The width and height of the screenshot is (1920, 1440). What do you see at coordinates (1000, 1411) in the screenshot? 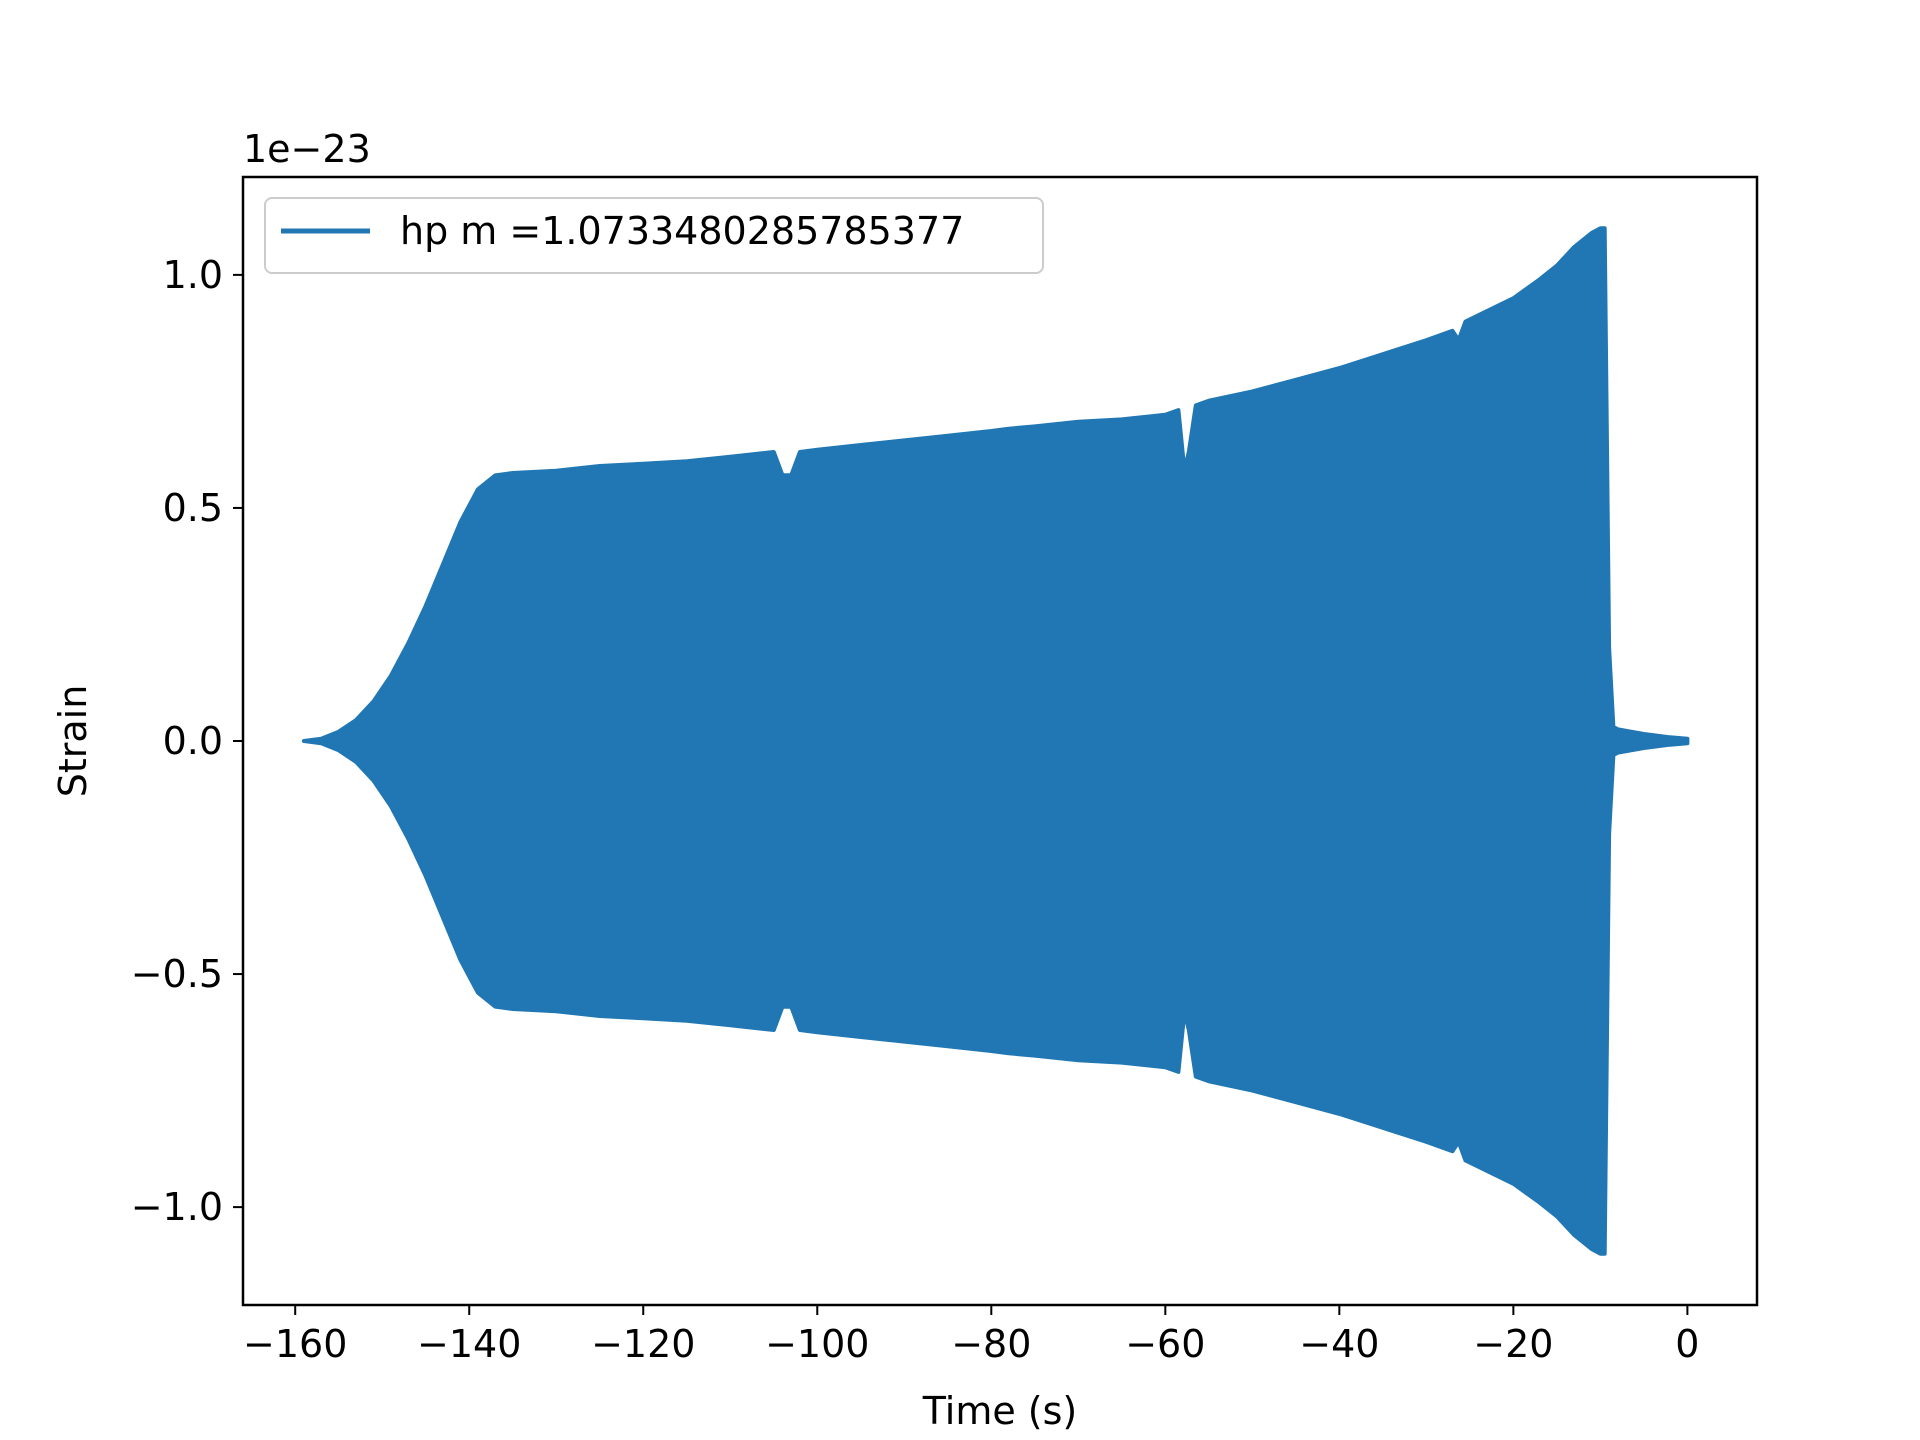
I see `x-axis-label: Time (s)` at bounding box center [1000, 1411].